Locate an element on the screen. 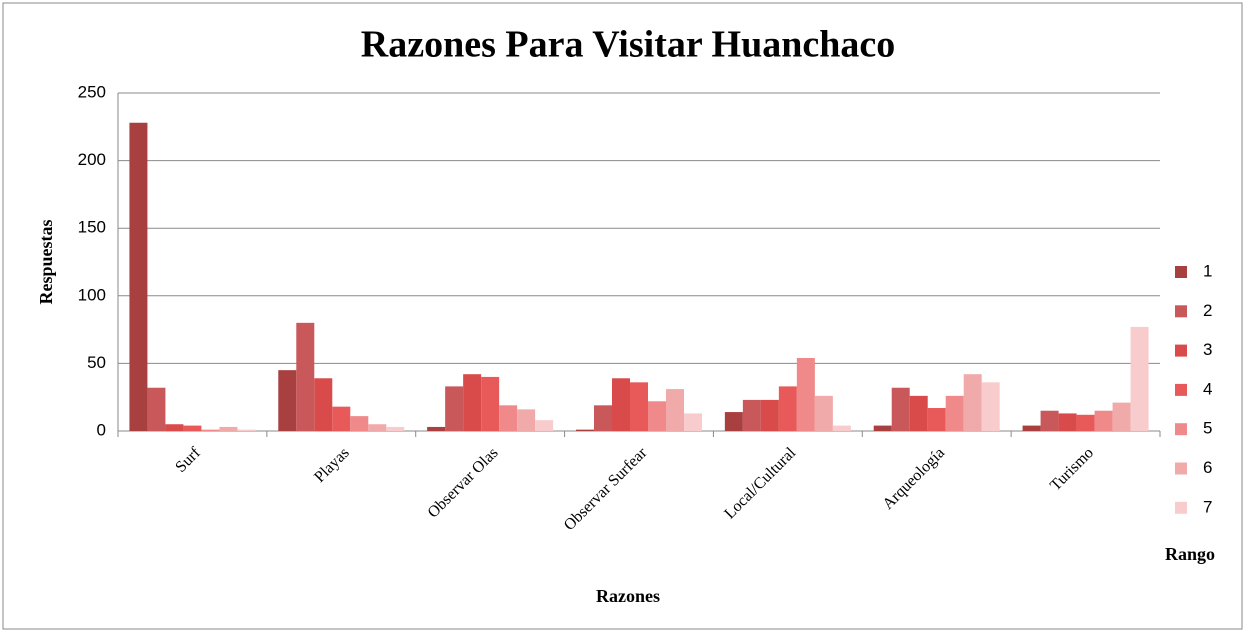 The width and height of the screenshot is (1245, 632). y-tick-label: 50 is located at coordinates (96, 362).